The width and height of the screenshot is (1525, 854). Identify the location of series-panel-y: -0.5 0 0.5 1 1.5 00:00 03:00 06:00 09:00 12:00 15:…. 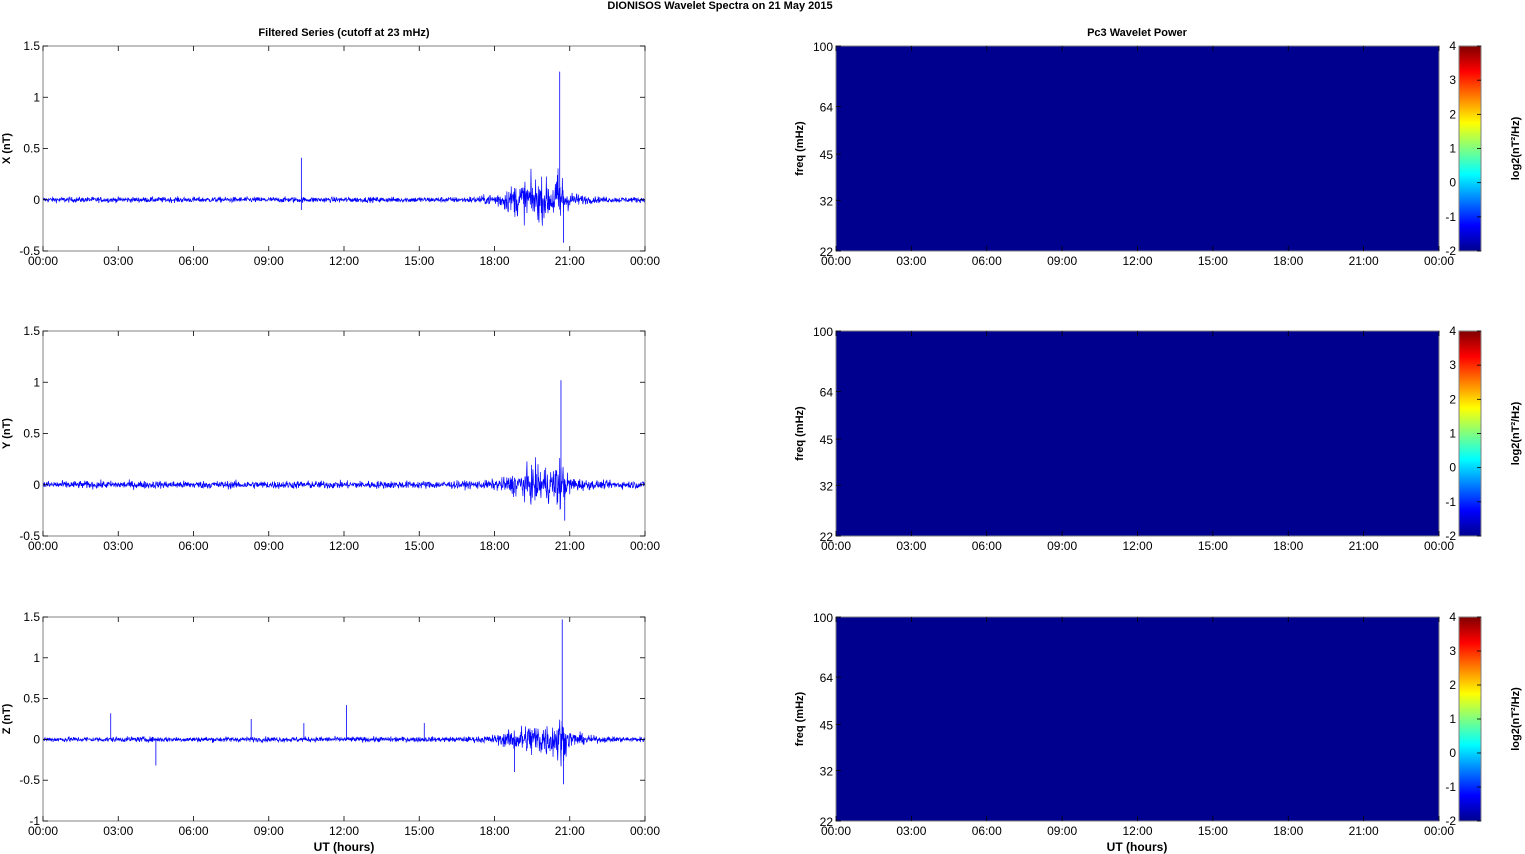
(330, 438).